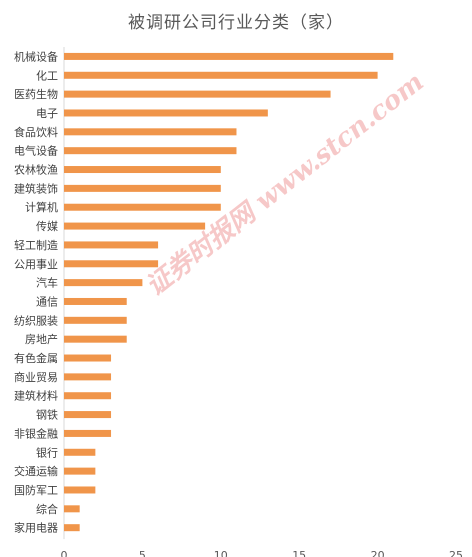  What do you see at coordinates (36, 151) in the screenshot?
I see `category-label: 电气设备` at bounding box center [36, 151].